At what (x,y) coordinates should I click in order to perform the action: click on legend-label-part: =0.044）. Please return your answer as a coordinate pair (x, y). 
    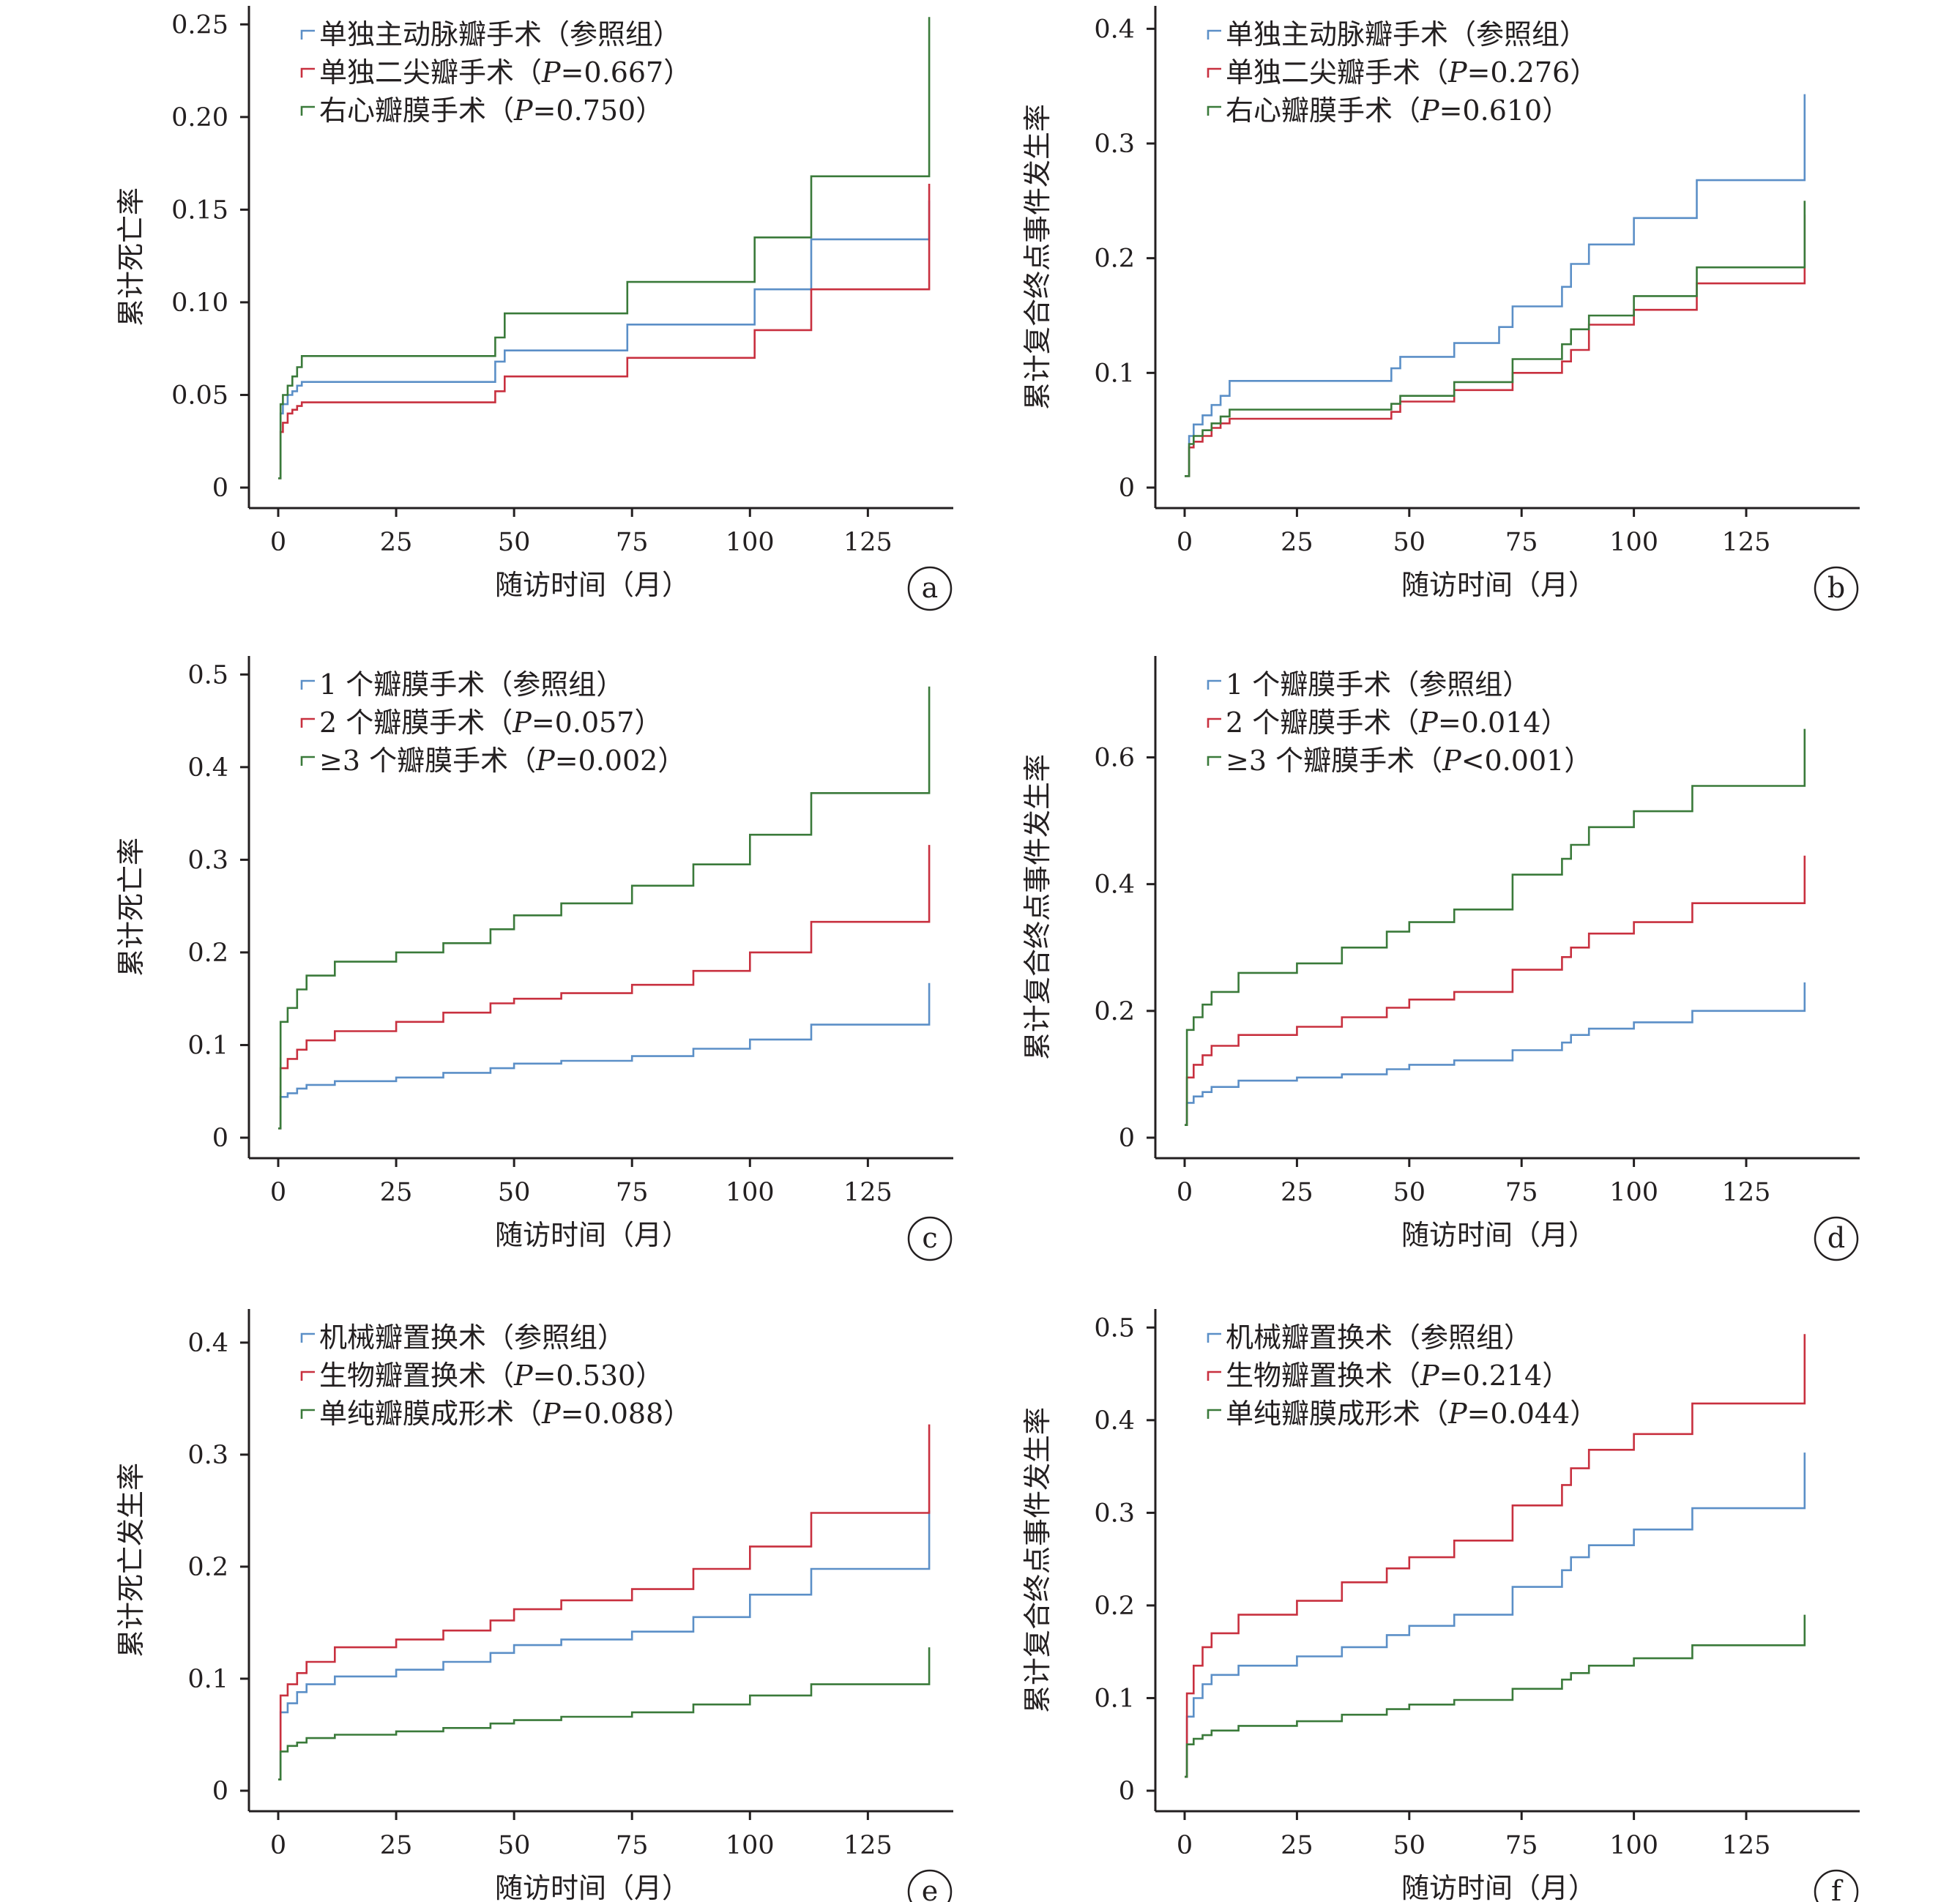
    Looking at the image, I should click on (1532, 1414).